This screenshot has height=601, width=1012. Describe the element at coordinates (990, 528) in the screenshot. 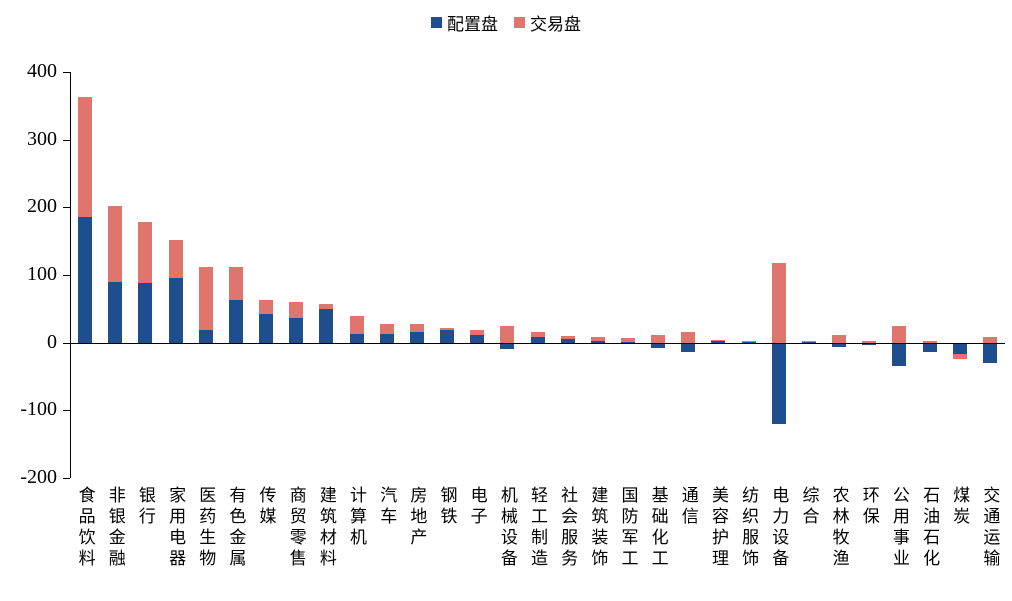

I see `x-axis-category-label: 交通运输` at that location.